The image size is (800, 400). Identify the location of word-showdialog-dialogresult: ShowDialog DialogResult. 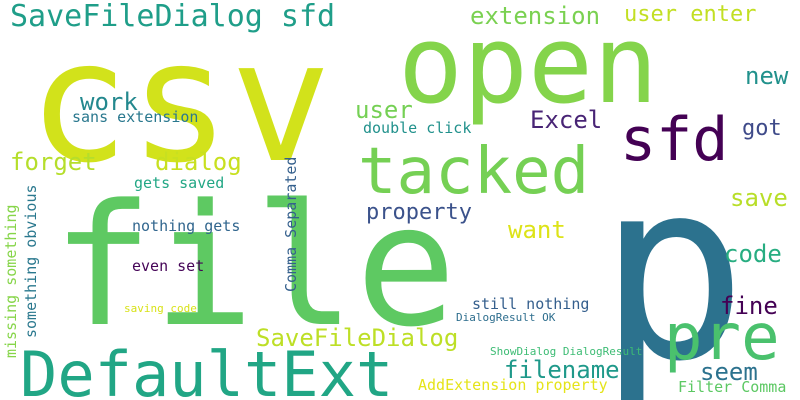
(566, 351).